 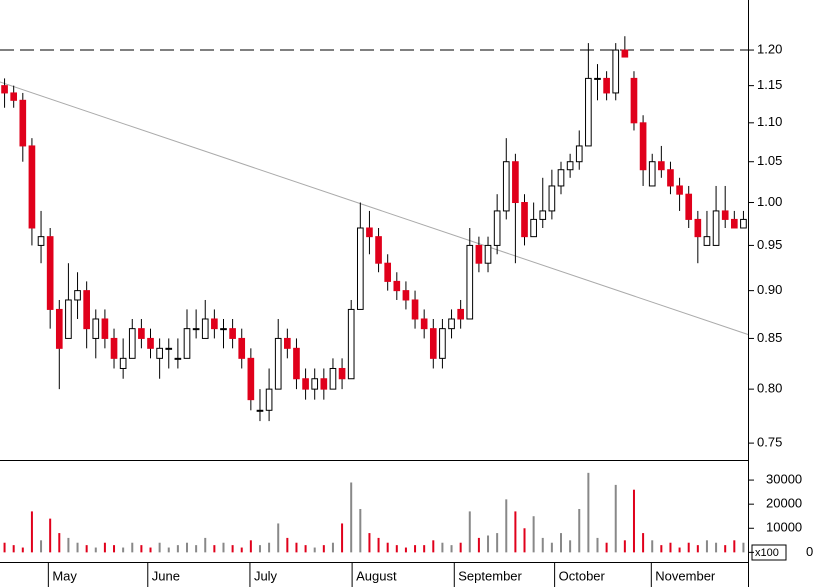 What do you see at coordinates (769, 337) in the screenshot?
I see `y-tick-label: 0.85` at bounding box center [769, 337].